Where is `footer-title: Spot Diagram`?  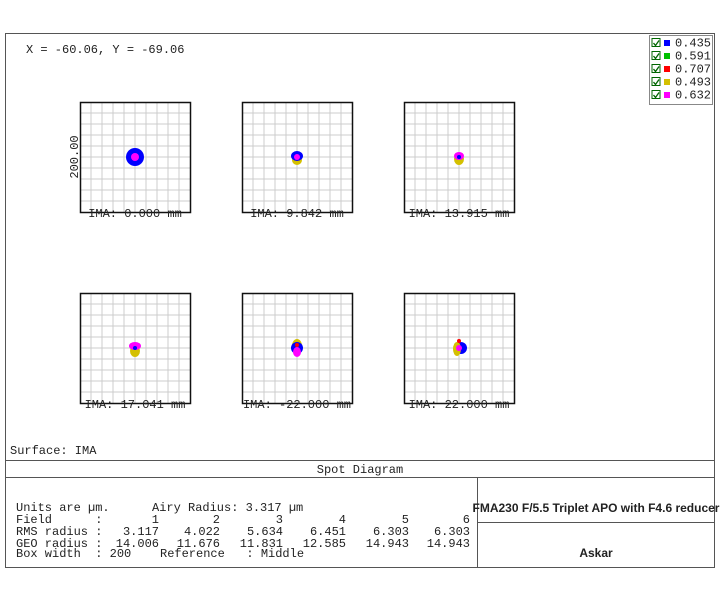
footer-title: Spot Diagram is located at coordinates (360, 470).